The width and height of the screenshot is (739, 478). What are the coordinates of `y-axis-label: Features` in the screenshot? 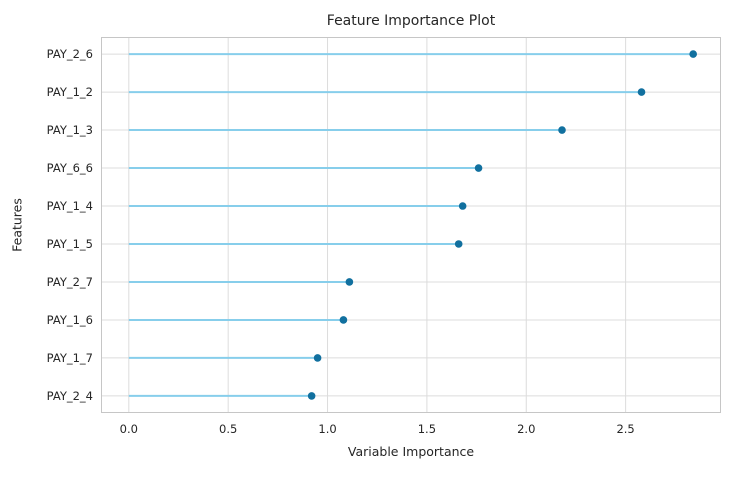 It's located at (17, 225).